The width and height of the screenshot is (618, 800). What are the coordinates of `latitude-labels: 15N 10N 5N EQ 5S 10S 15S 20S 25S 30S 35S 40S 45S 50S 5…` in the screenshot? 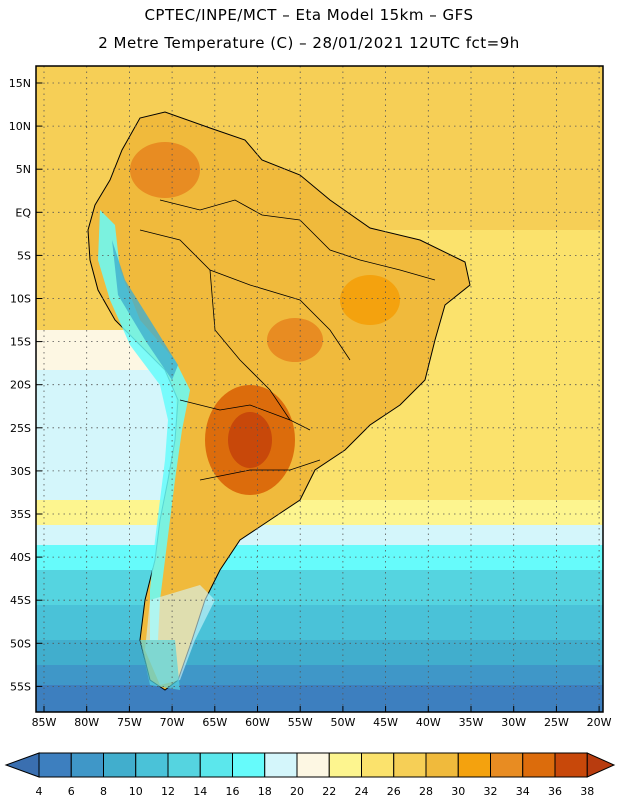 It's located at (25, 385).